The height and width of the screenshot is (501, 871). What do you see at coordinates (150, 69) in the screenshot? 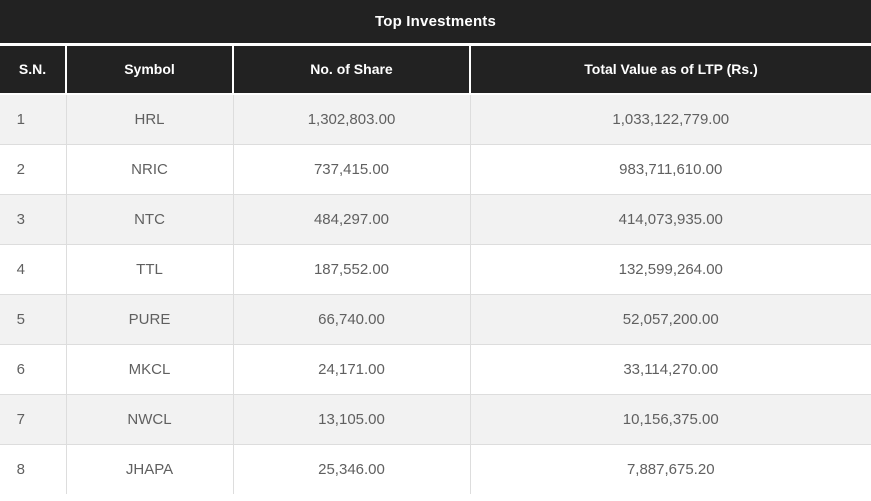
I see `column-header-symbol: Symbol` at bounding box center [150, 69].